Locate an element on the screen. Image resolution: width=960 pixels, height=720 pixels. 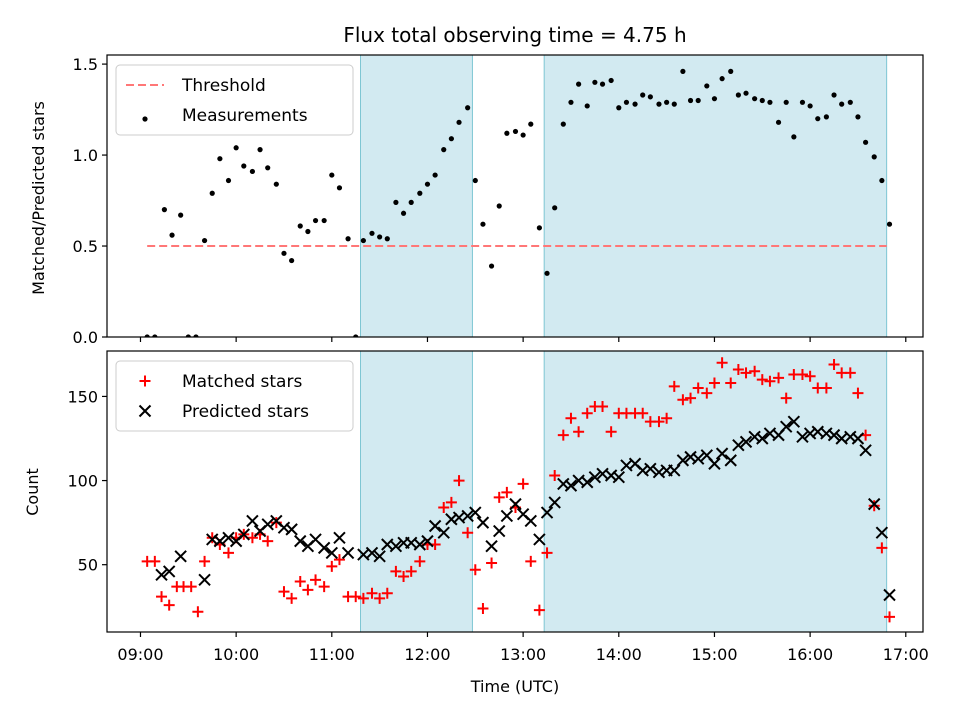
x-tick-label: 15:00 is located at coordinates (714, 654).